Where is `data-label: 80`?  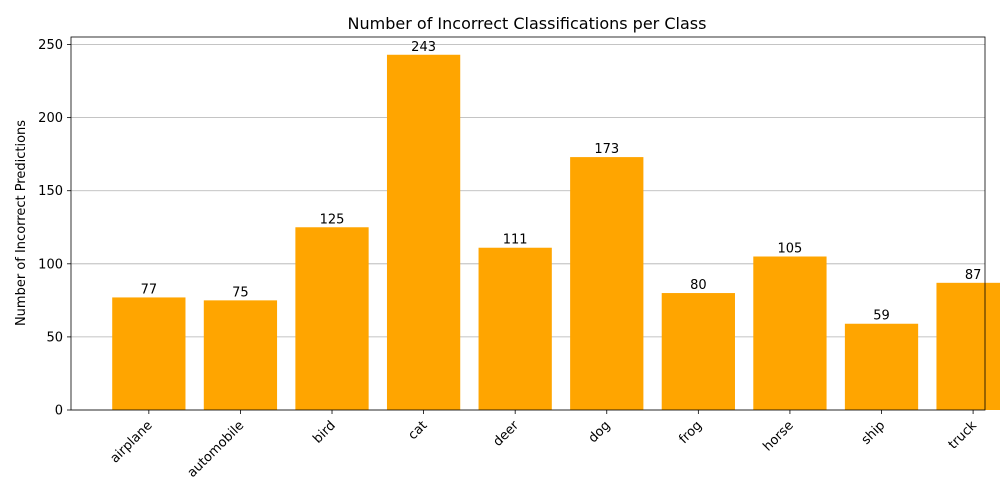
data-label: 80 is located at coordinates (698, 285).